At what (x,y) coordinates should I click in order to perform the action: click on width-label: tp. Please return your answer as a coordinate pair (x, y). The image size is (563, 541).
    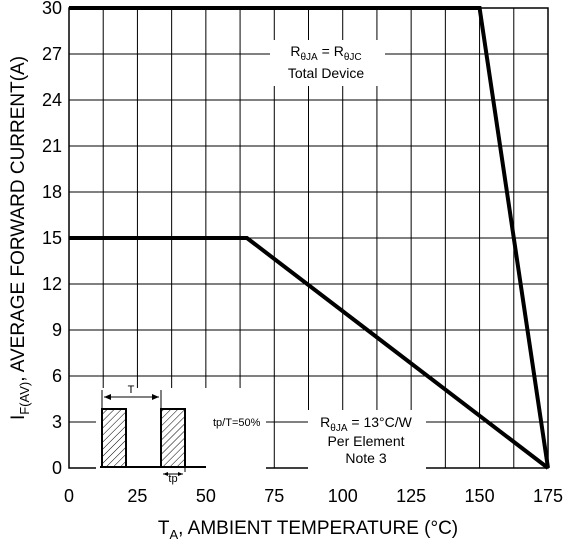
    Looking at the image, I should click on (172, 479).